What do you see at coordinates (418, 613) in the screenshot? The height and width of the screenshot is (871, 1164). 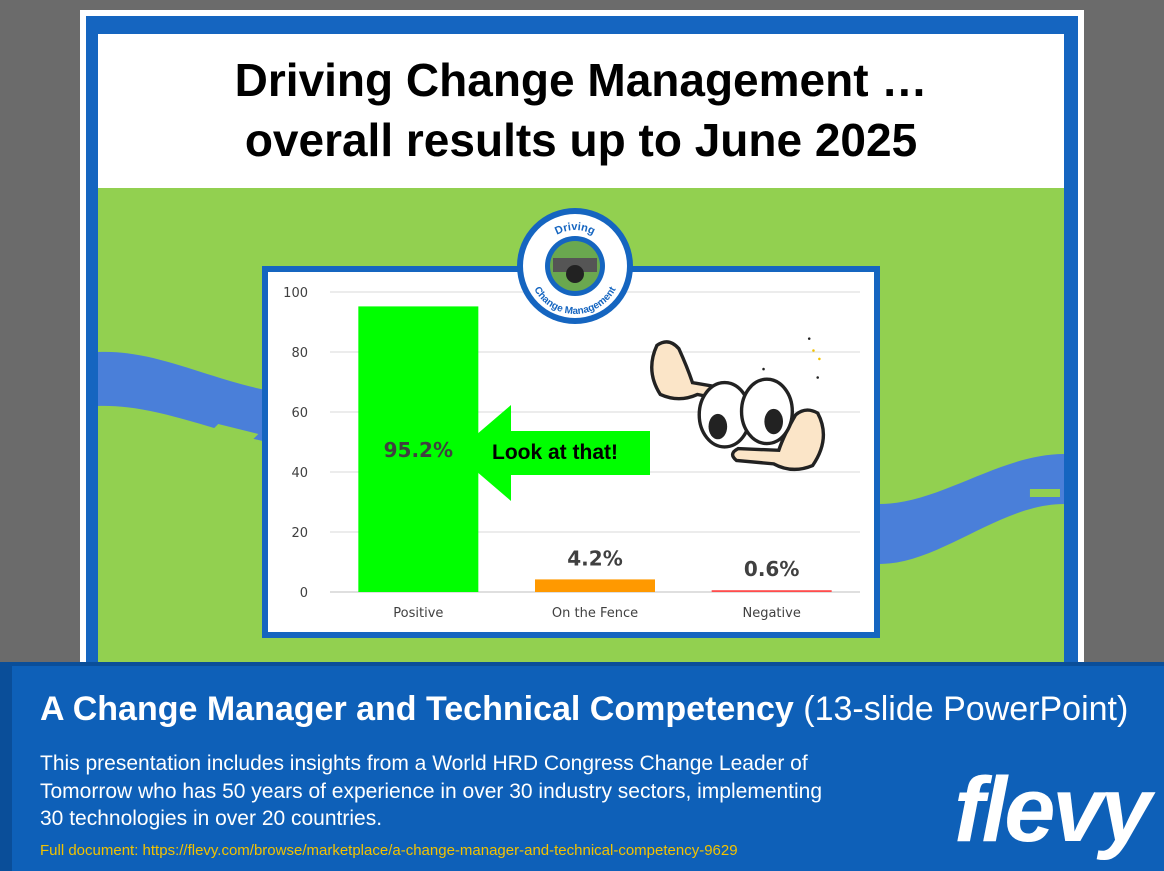 I see `x-tick-label: Positive` at bounding box center [418, 613].